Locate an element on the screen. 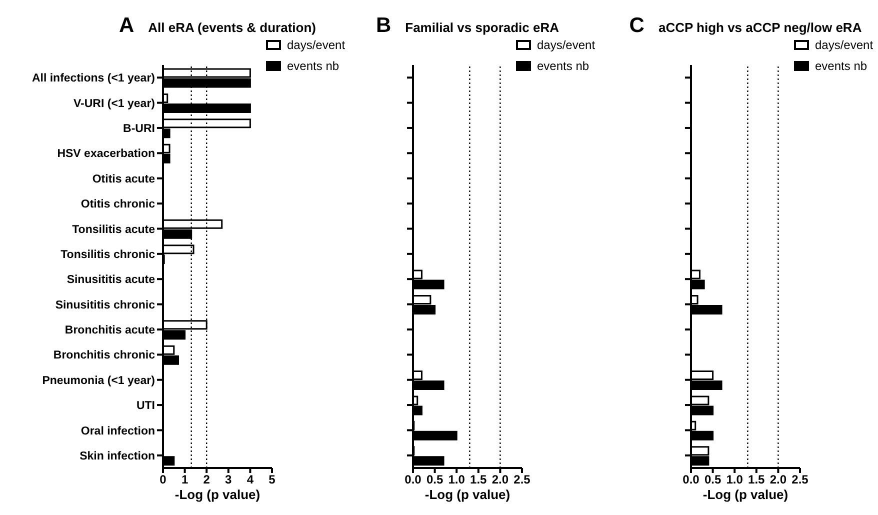 The image size is (878, 515). y-tick-label: Sinusititis acute is located at coordinates (110, 280).